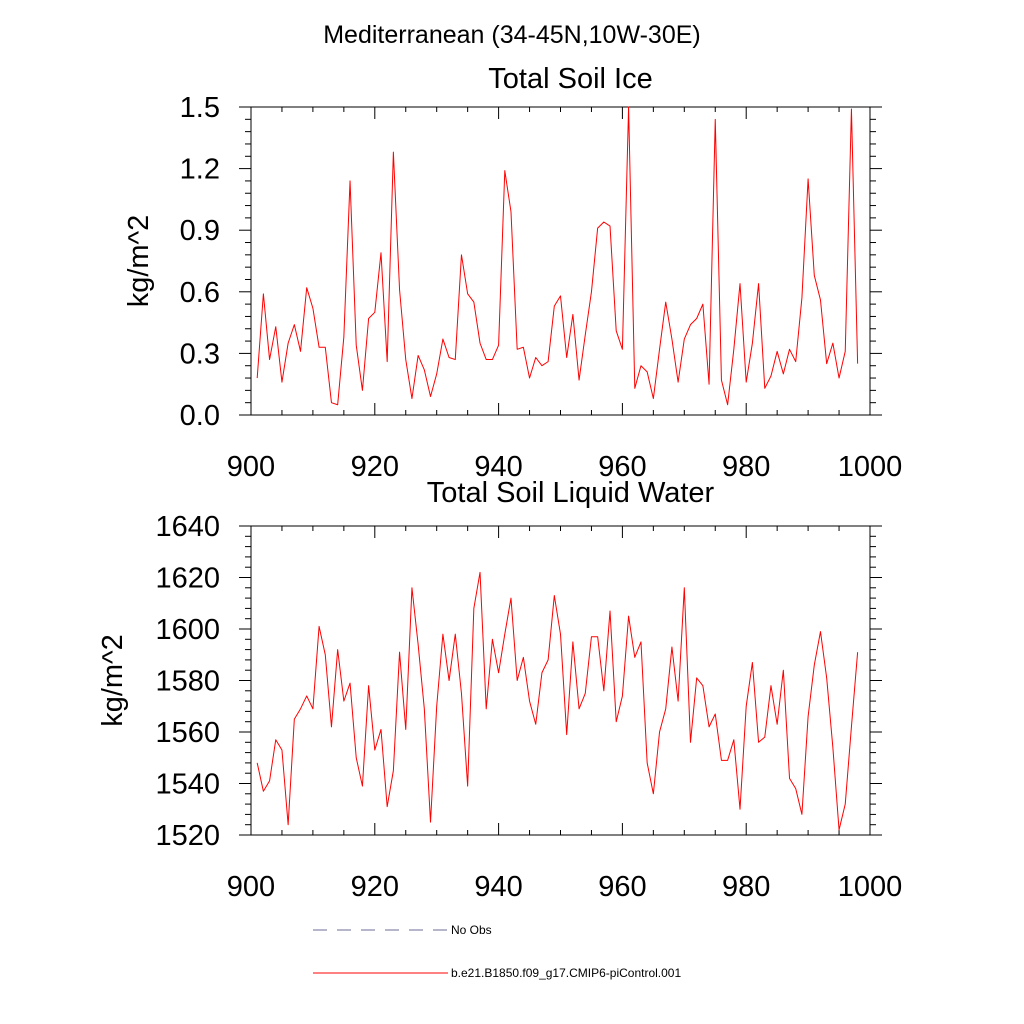  What do you see at coordinates (187, 785) in the screenshot?
I see `y-tick-label: 1540` at bounding box center [187, 785].